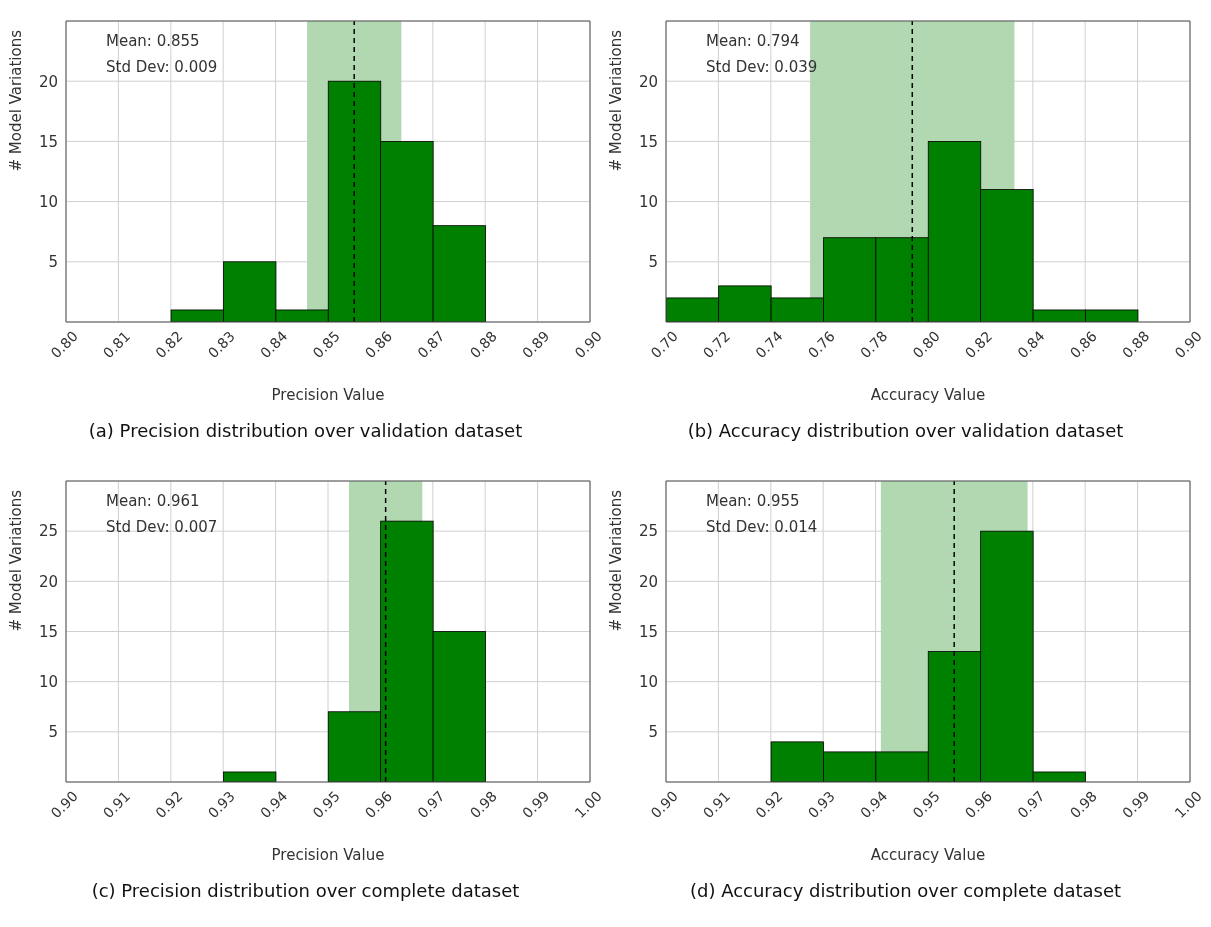 This screenshot has width=1211, height=927. What do you see at coordinates (753, 501) in the screenshot?
I see `annotation: Mean: 0.955` at bounding box center [753, 501].